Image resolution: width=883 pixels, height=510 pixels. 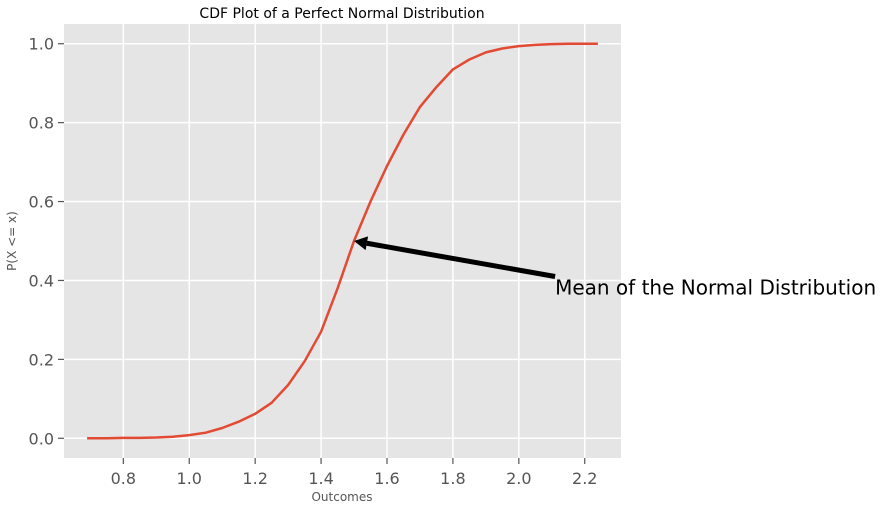 I want to click on y-axis-label: P(X <= x), so click(x=12, y=241).